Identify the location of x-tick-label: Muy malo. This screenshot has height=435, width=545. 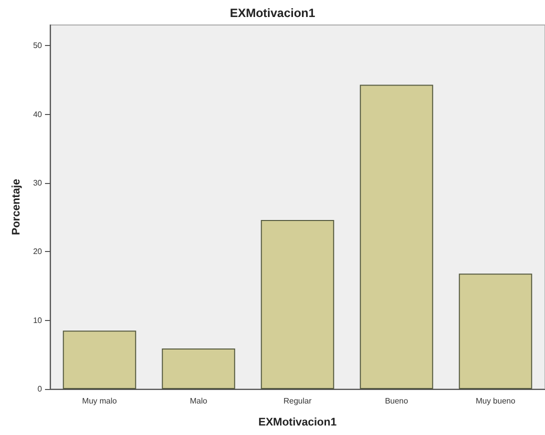
(100, 401).